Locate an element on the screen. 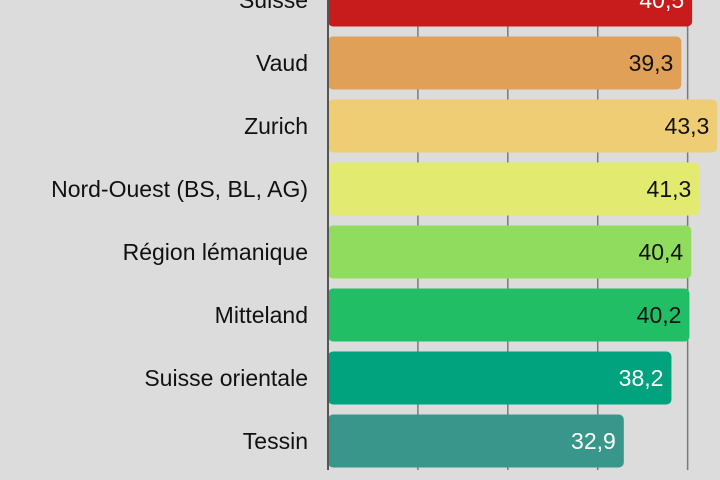 The width and height of the screenshot is (720, 480). value-label: 40,4 is located at coordinates (660, 252).